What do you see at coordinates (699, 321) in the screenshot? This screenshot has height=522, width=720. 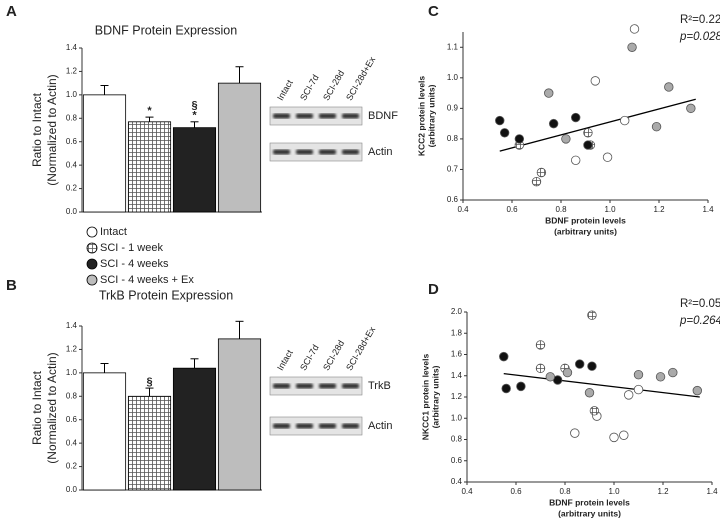 I see `stat-label: p=0.264` at bounding box center [699, 321].